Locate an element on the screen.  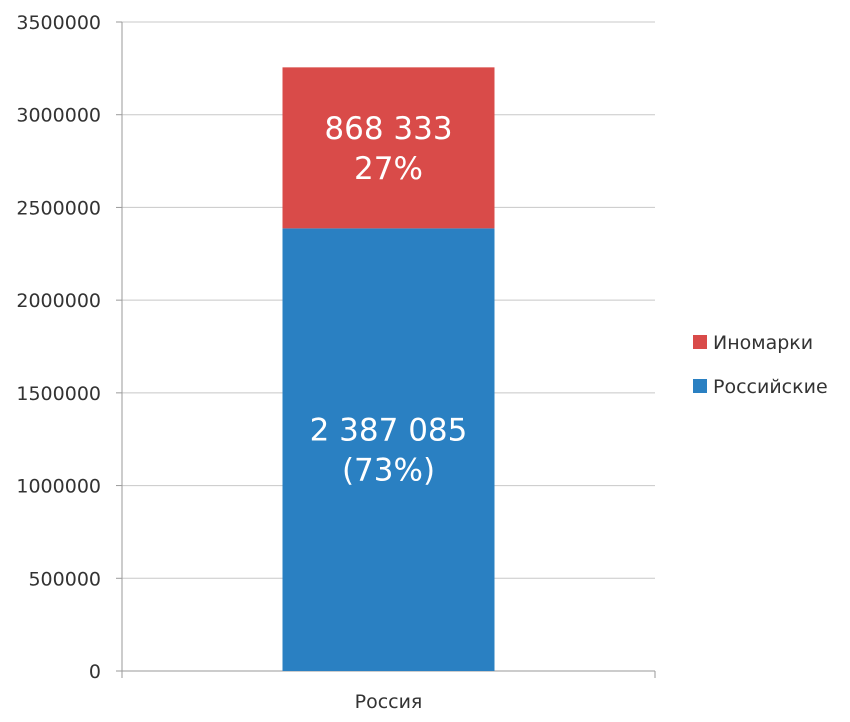
y-tick-label: 0 is located at coordinates (95, 672).